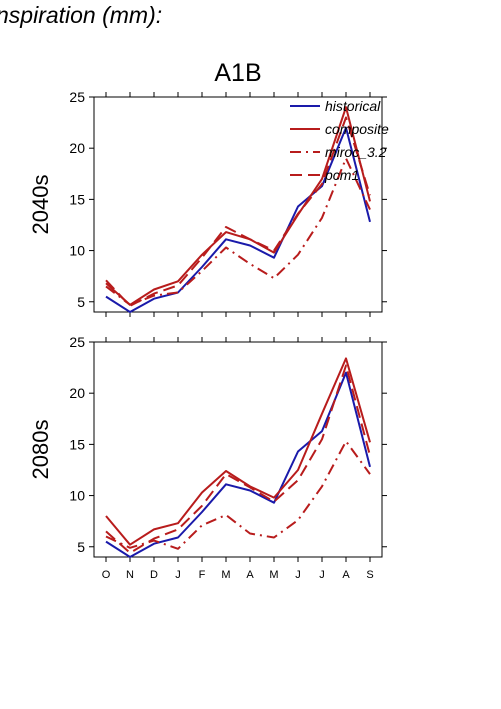 The height and width of the screenshot is (709, 501). Describe the element at coordinates (40, 450) in the screenshot. I see `y-axis-label: 2080s` at that location.